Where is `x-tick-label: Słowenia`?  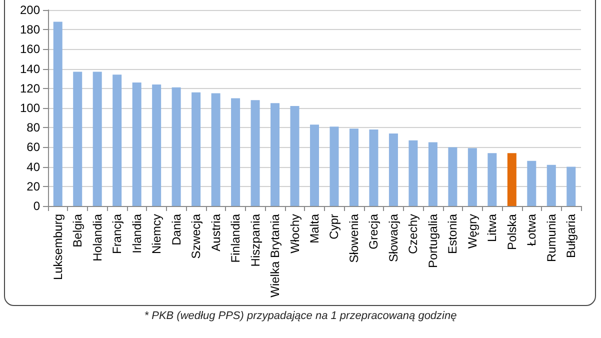
x-tick-label: Słowenia is located at coordinates (353, 238).